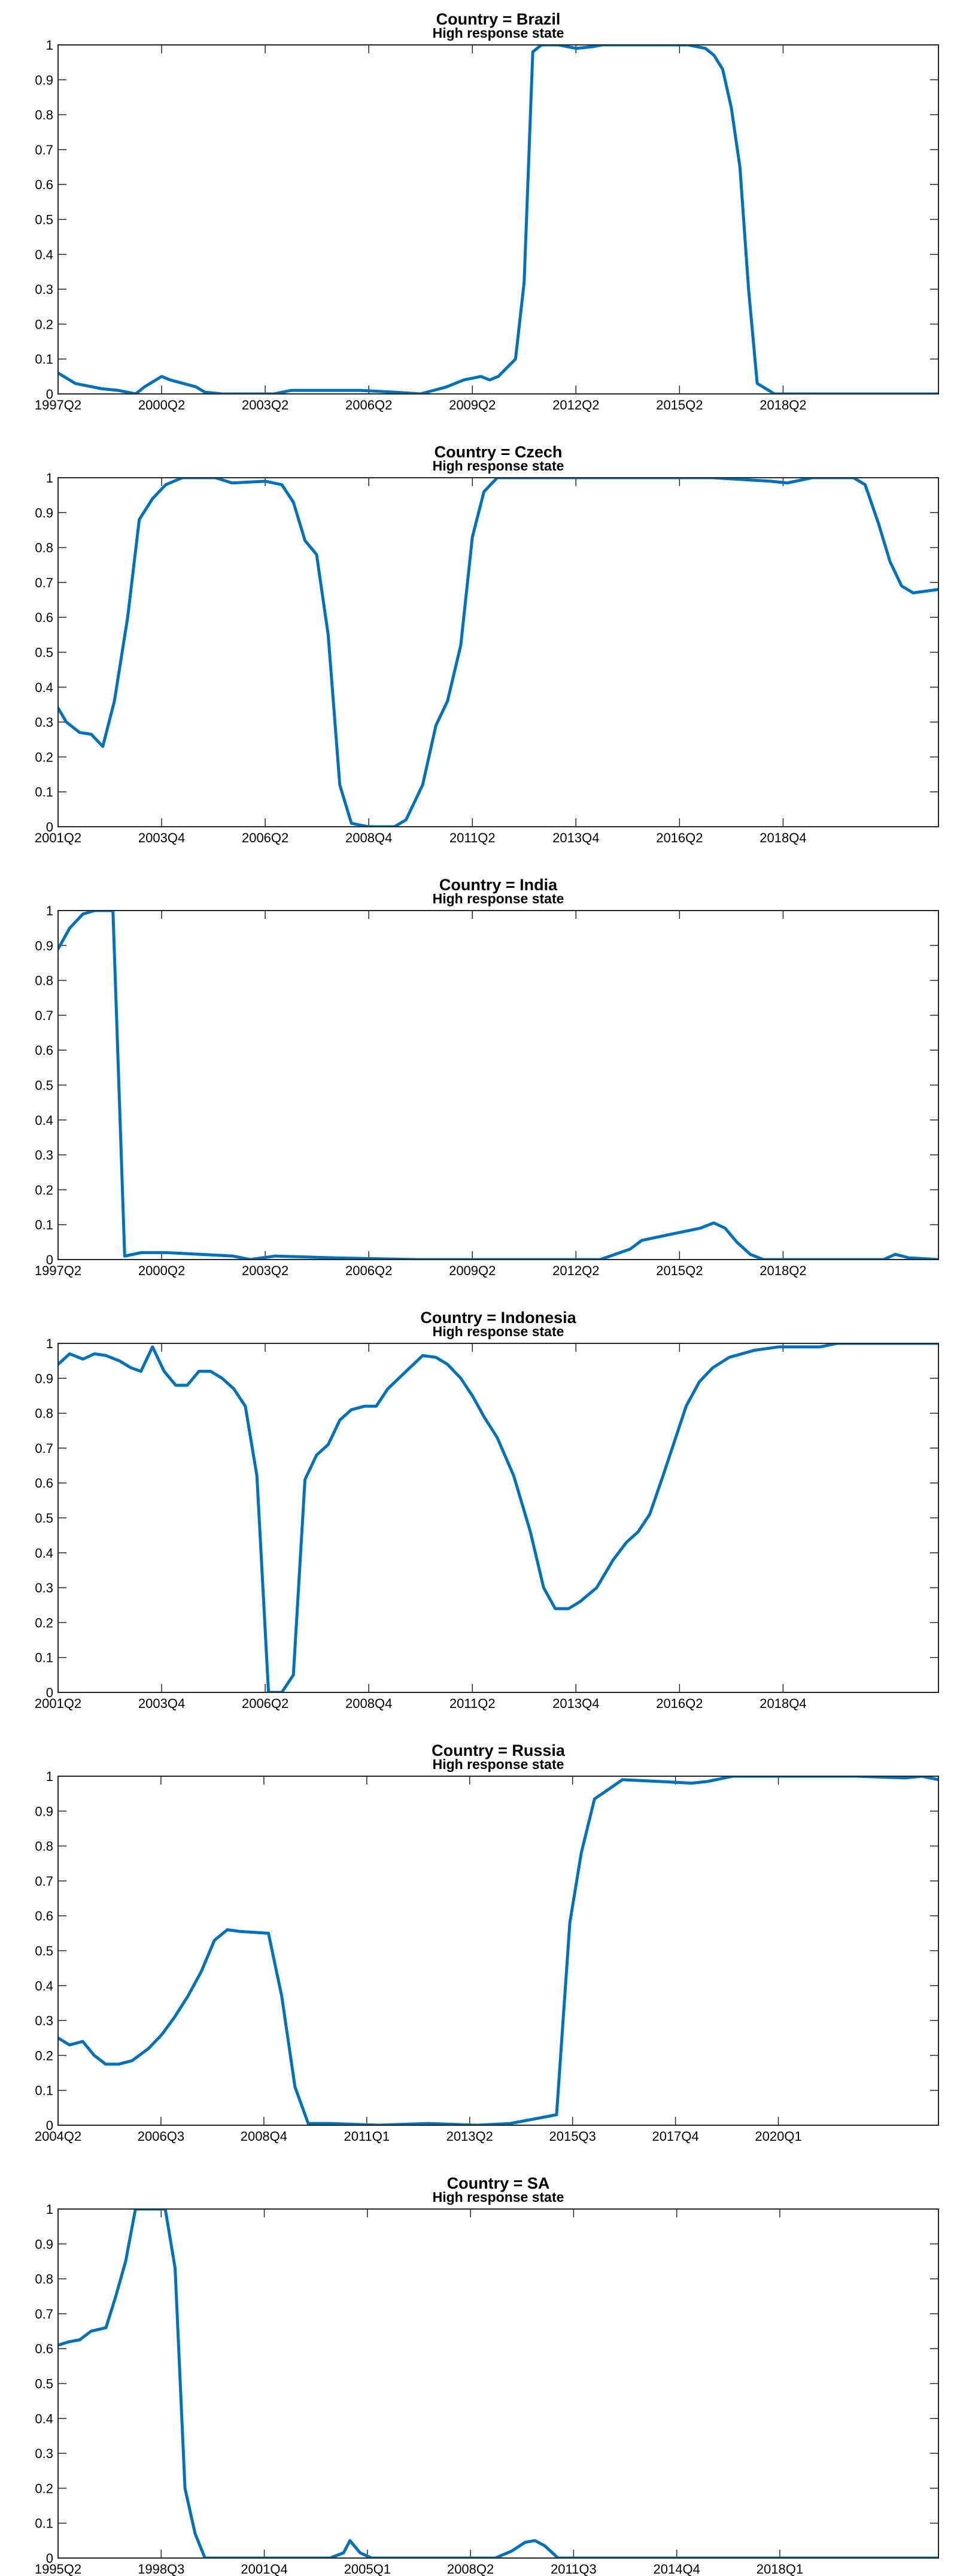 The width and height of the screenshot is (960, 2576). I want to click on panel-title: Country = Czech, so click(499, 452).